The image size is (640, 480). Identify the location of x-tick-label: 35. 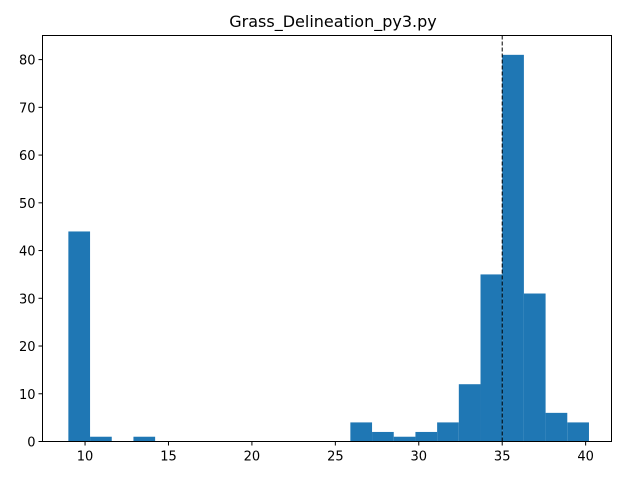
(502, 457).